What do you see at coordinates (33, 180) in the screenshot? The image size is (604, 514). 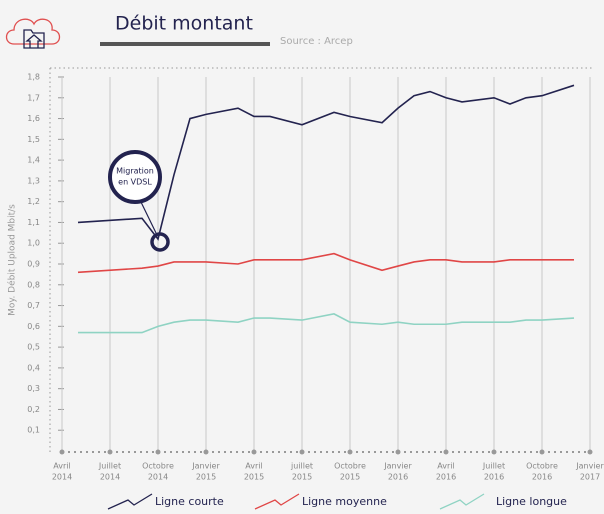 I see `y-tick-label: 1,3` at bounding box center [33, 180].